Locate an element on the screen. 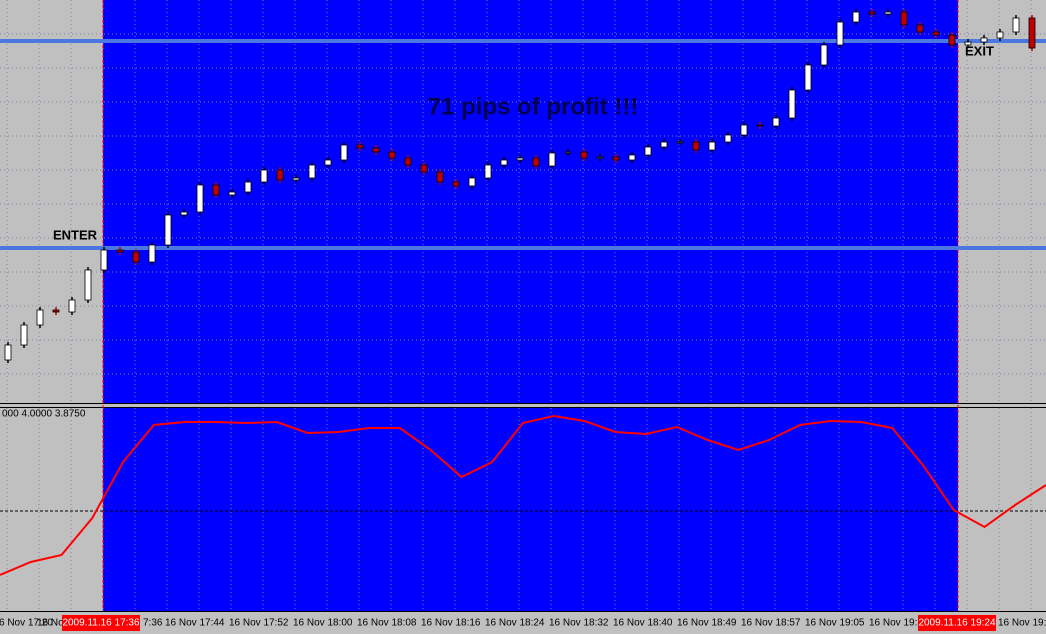 This screenshot has width=1046, height=634. x-tick-label: 16 Nov 19:2 is located at coordinates (1022, 623).